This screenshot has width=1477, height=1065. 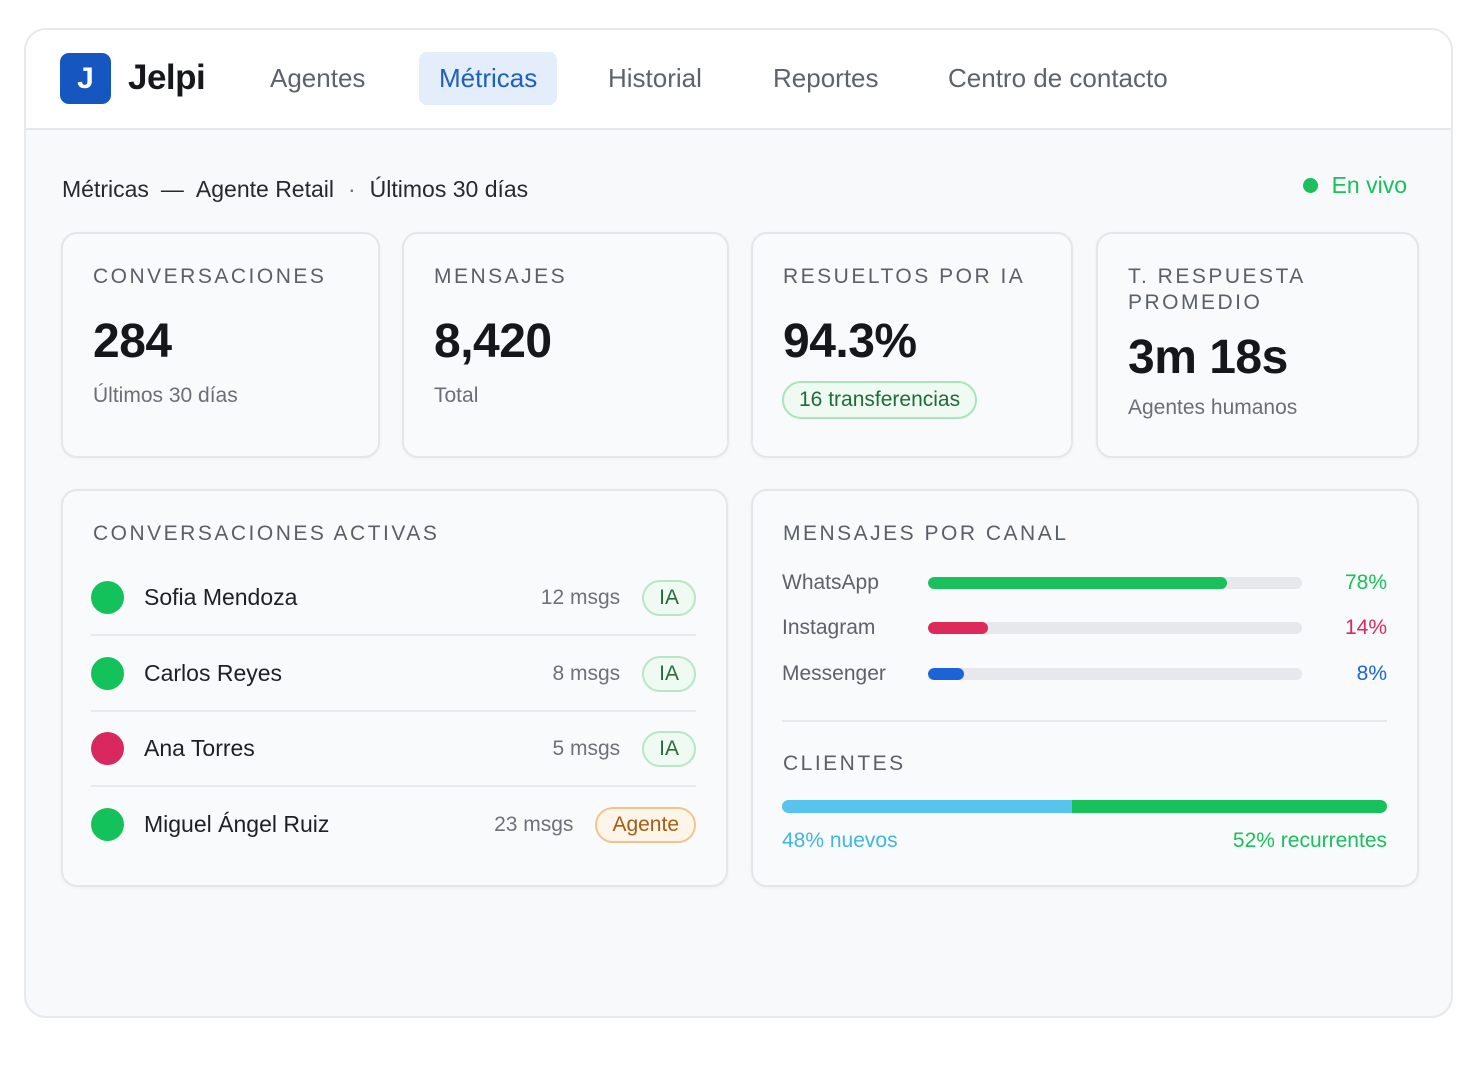 I want to click on live-status-label: En vivo, so click(x=1369, y=185).